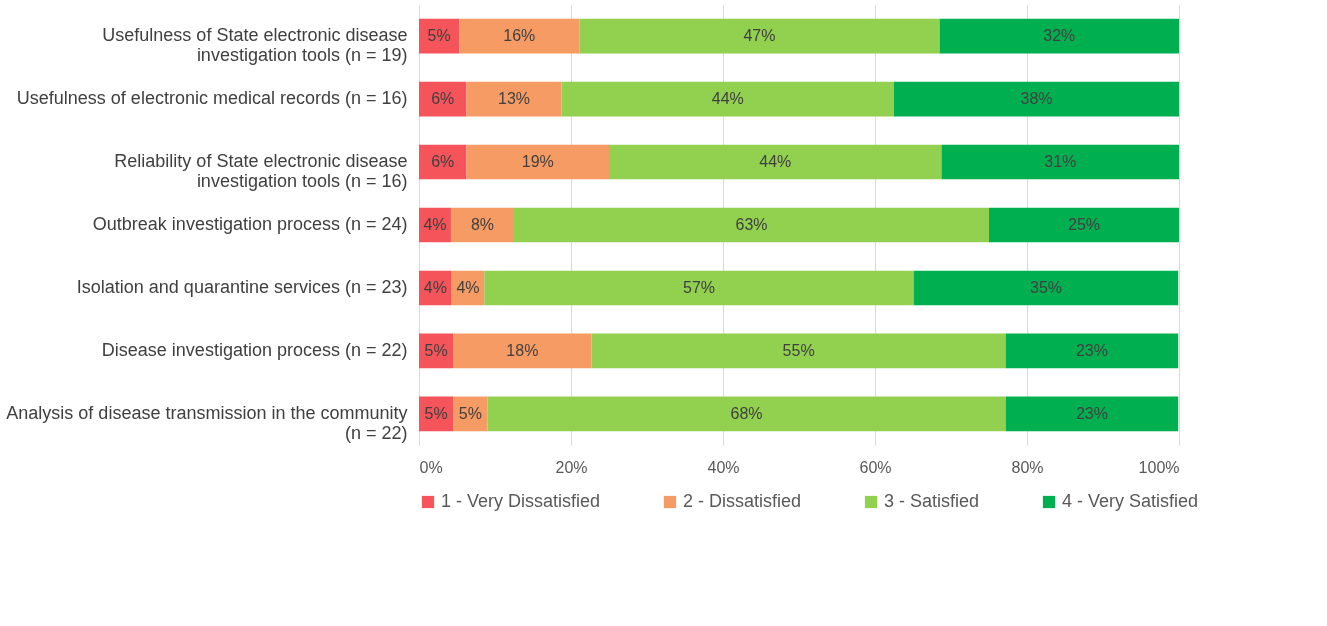 The width and height of the screenshot is (1327, 626). Describe the element at coordinates (521, 501) in the screenshot. I see `legend-label: 1 - Very Dissatisfied` at that location.